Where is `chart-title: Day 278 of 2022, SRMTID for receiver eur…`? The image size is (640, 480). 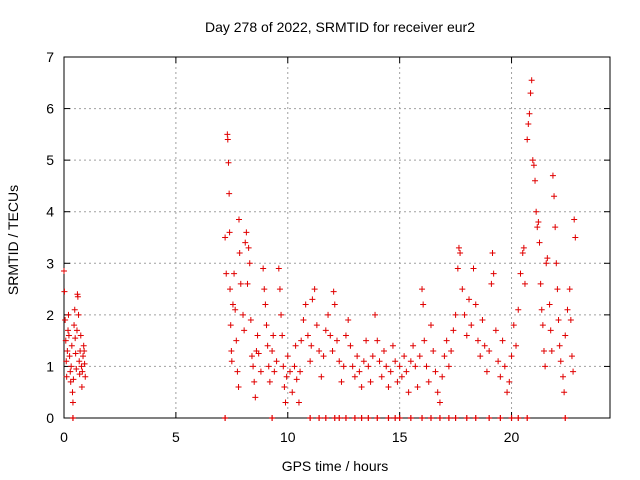 chart-title: Day 278 of 2022, SRMTID for receiver eur… is located at coordinates (340, 27).